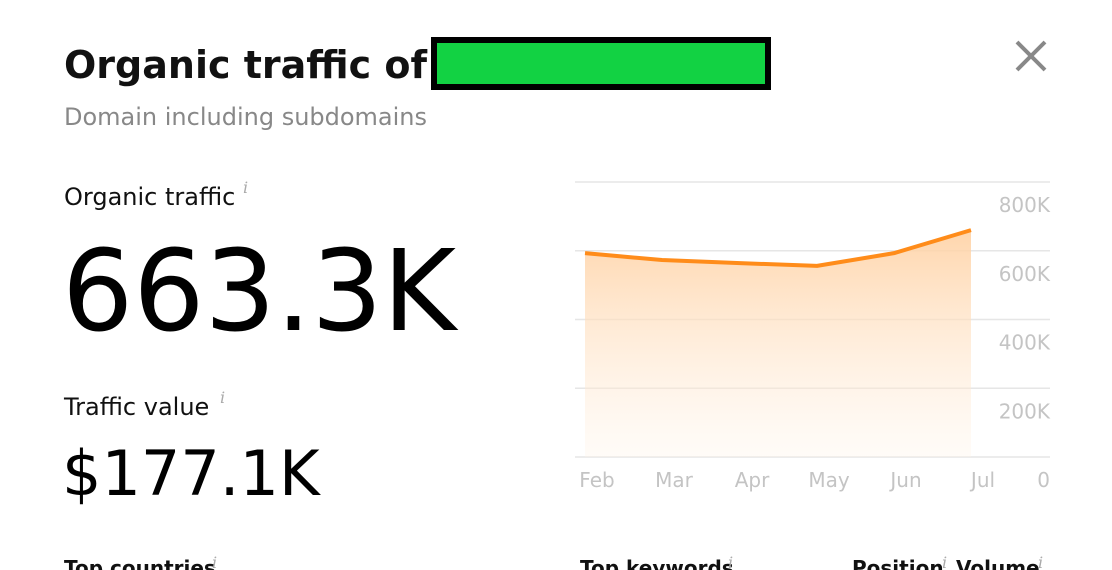 The image size is (1112, 570). Describe the element at coordinates (596, 480) in the screenshot. I see `x-tick-label: Feb` at that location.